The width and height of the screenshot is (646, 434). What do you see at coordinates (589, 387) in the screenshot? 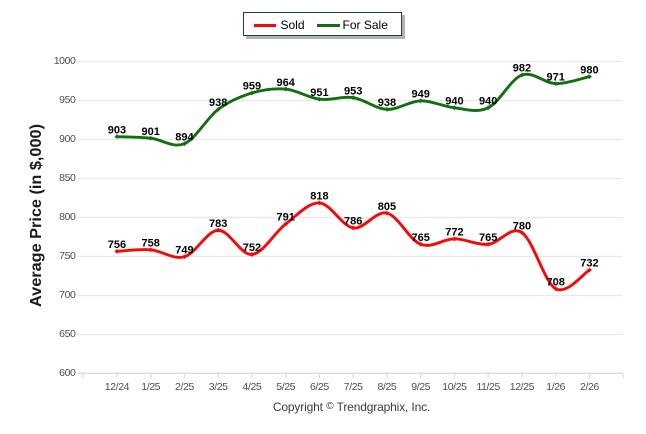
I see `svg-text: 2/26` at bounding box center [589, 387].